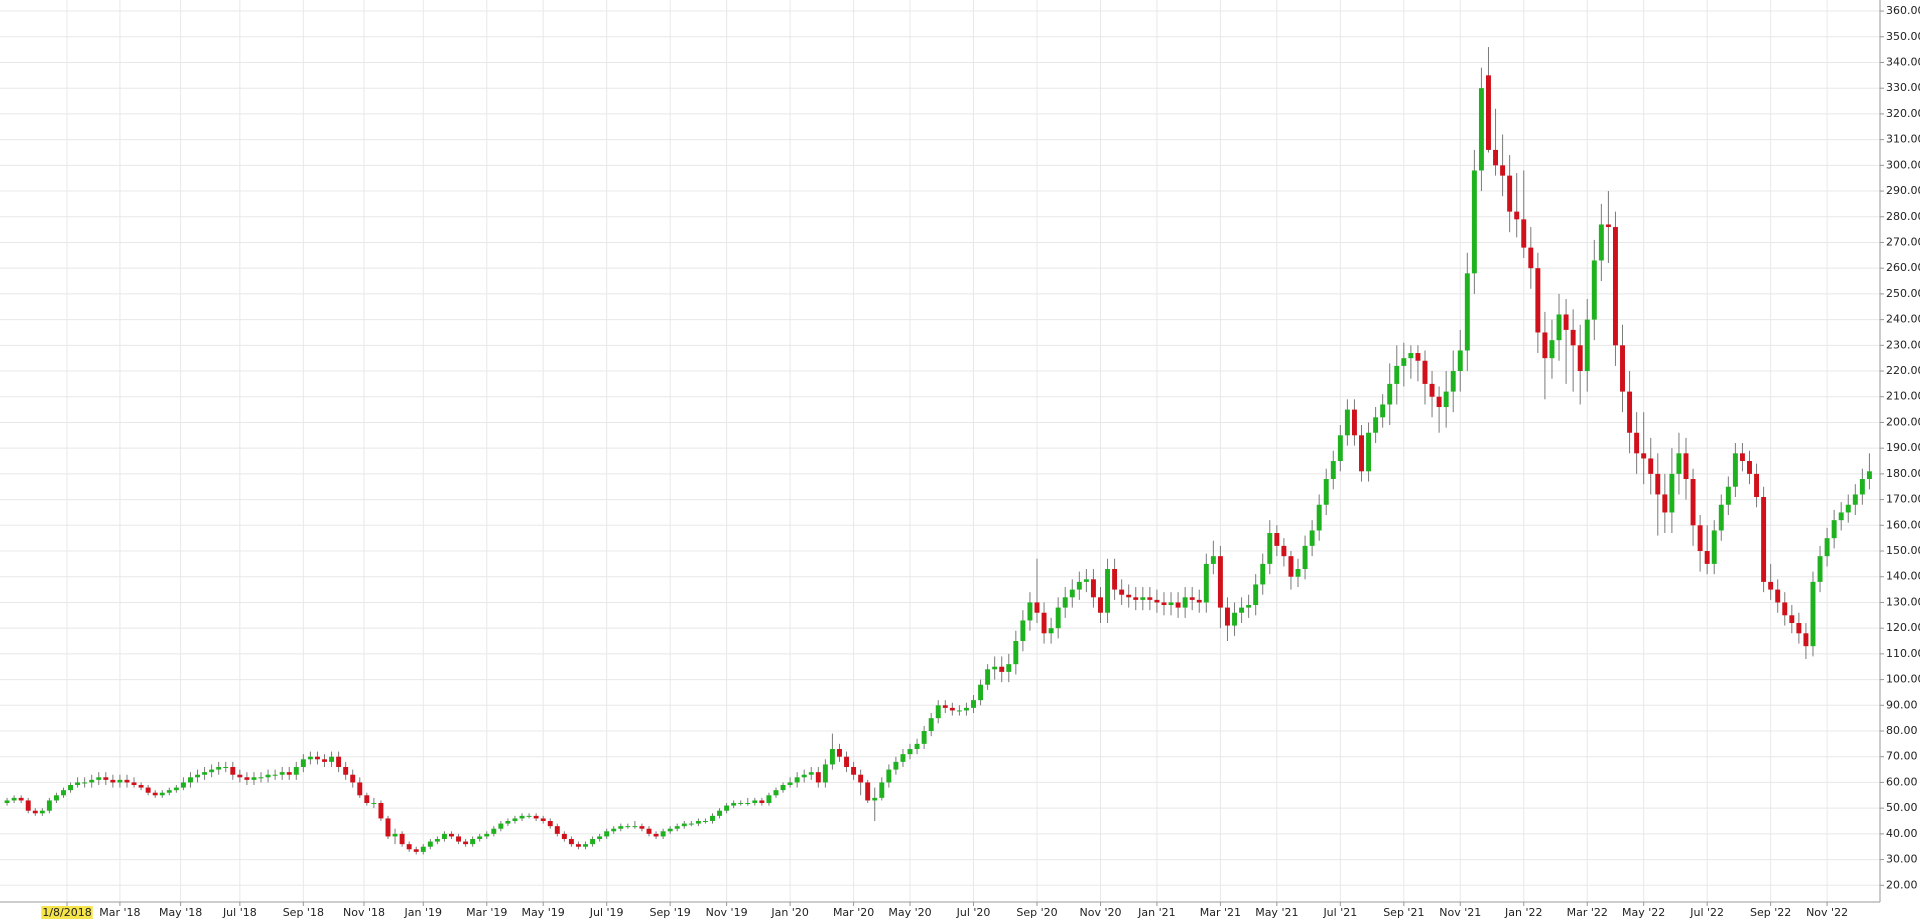  Describe the element at coordinates (1827, 912) in the screenshot. I see `x-tick-label: Nov '22` at that location.